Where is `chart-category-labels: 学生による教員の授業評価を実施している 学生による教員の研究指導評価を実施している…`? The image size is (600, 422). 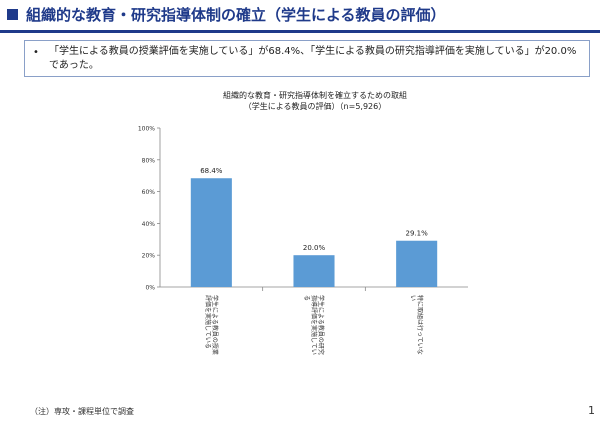
chart-category-labels: 学生による教員の授業評価を実施している 学生による教員の研究指導評価を実施している… is located at coordinates (314, 325).